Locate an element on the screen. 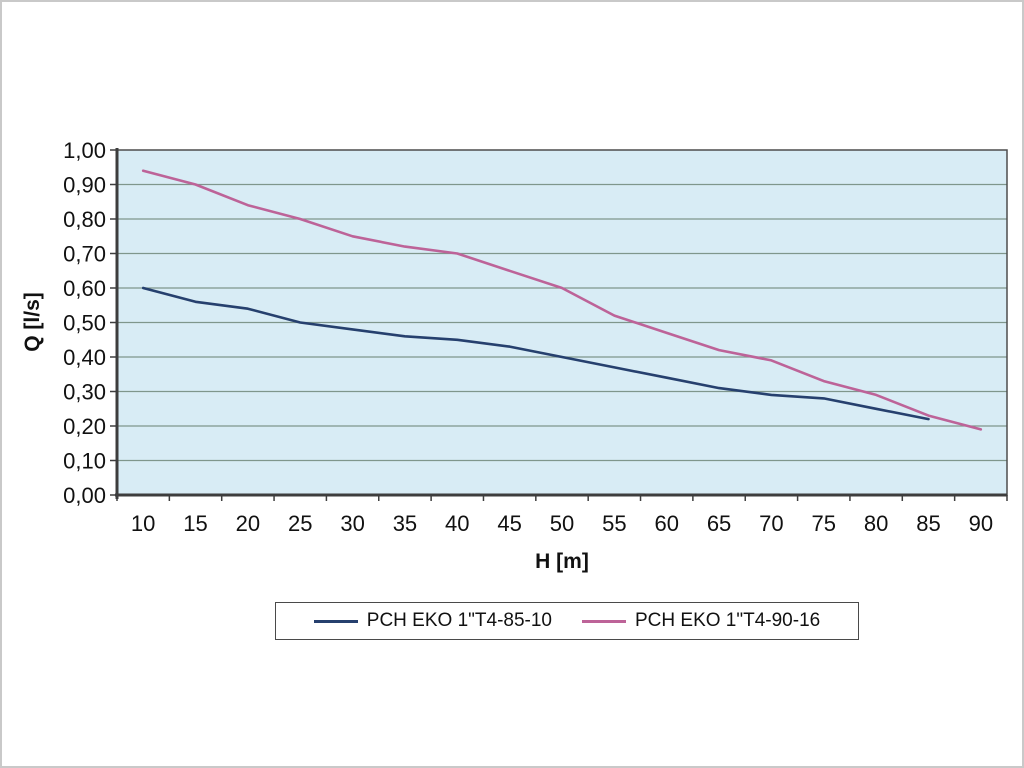 The width and height of the screenshot is (1024, 768). legend-entry: PCH EKO 1"T4-85-10 is located at coordinates (432, 621).